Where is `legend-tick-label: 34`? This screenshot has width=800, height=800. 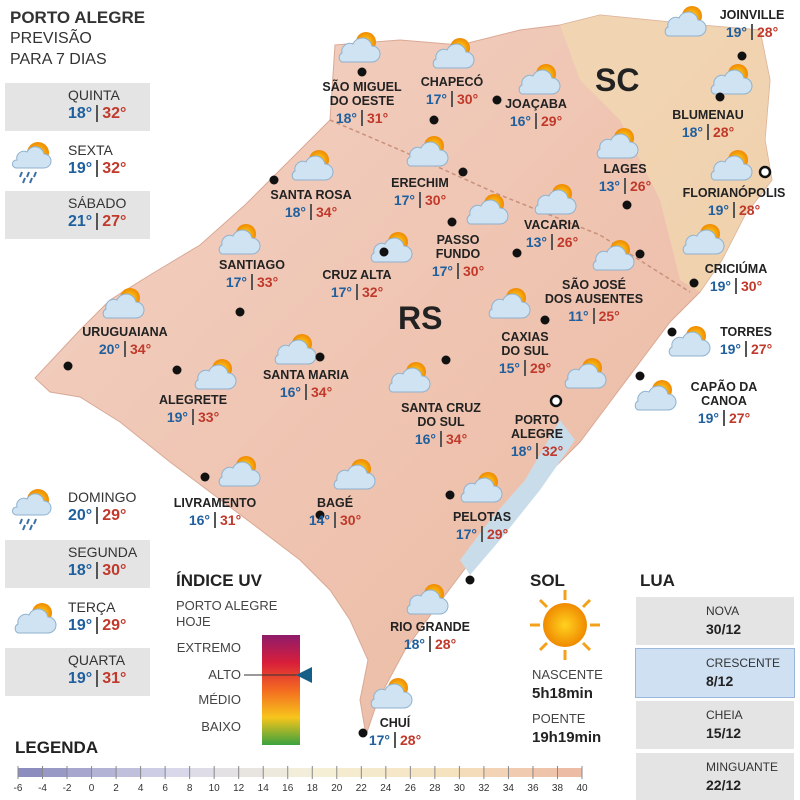
legend-tick-label: 34 is located at coordinates (508, 788).